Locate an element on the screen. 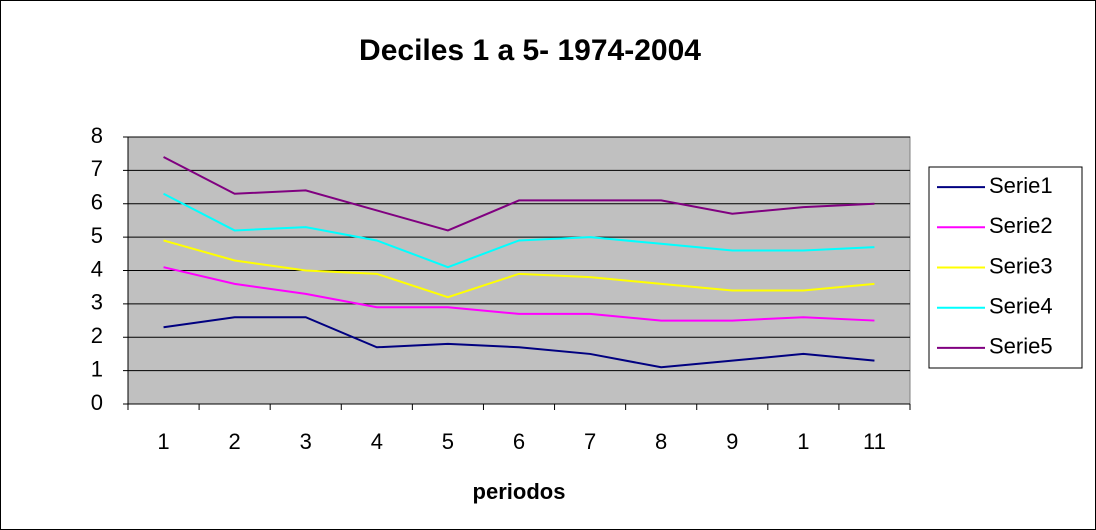  y-tick-label: 6 is located at coordinates (97, 202).